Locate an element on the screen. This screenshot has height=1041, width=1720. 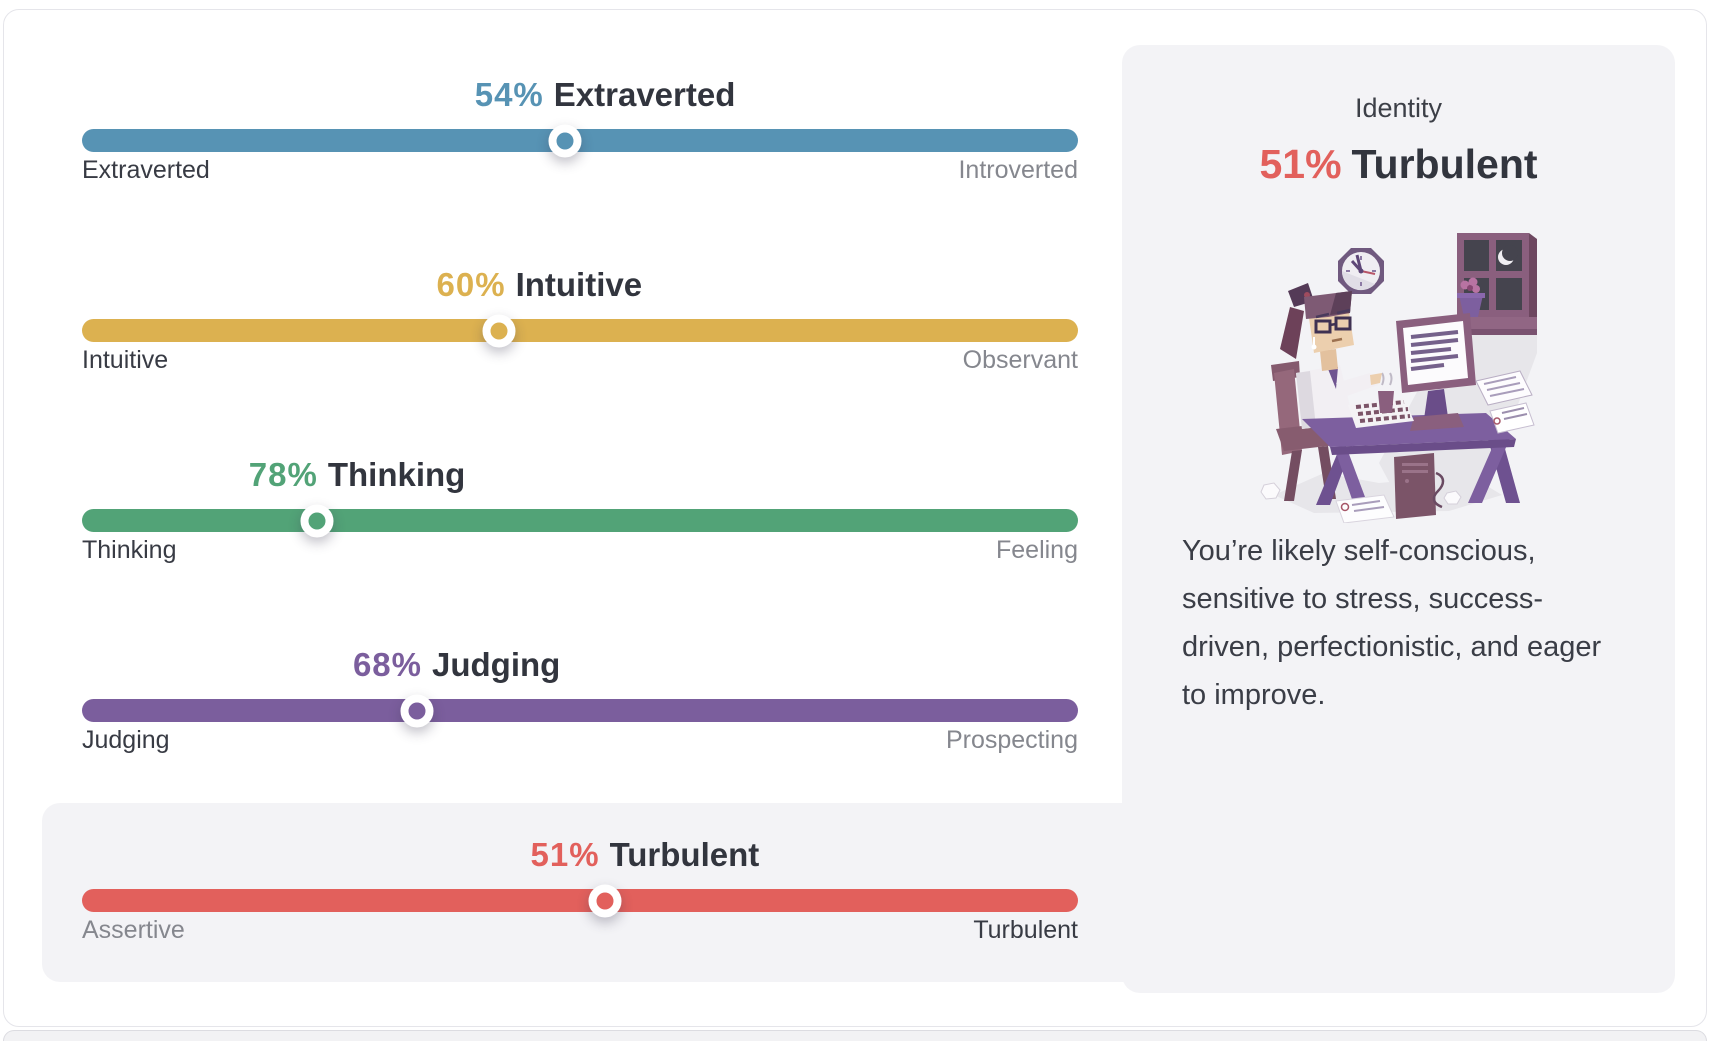
left-pole-label: Thinking is located at coordinates (129, 550).